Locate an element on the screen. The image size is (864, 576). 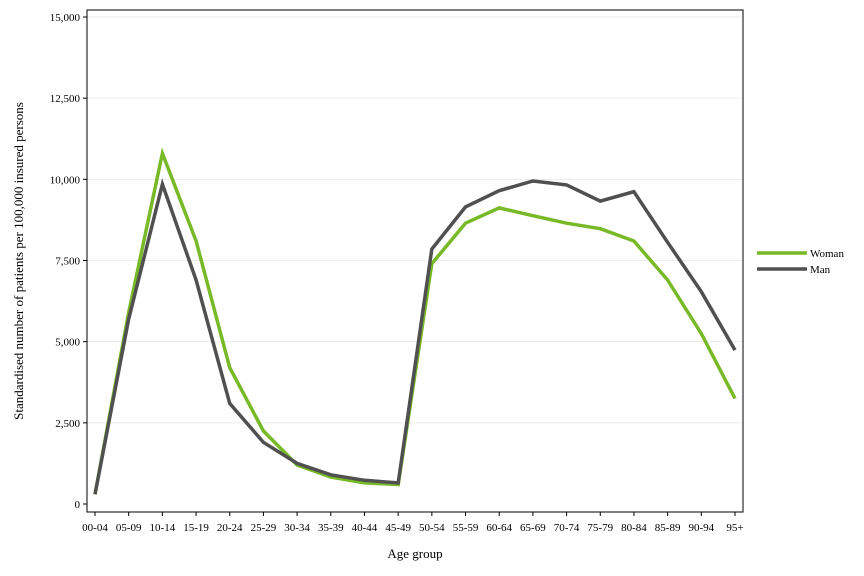
x-tick-label: 55-59 is located at coordinates (466, 528).